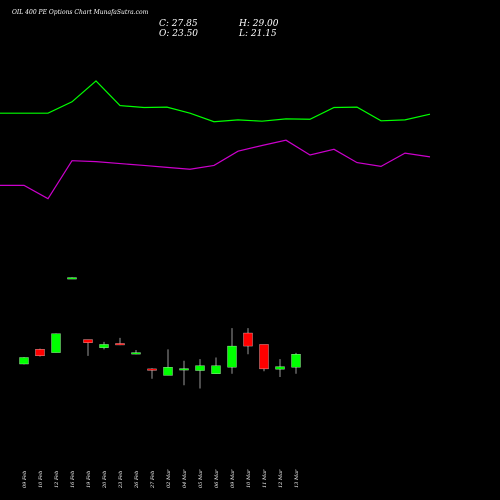  What do you see at coordinates (105, 480) in the screenshot?
I see `x-tick-label: 20 Feb` at bounding box center [105, 480].